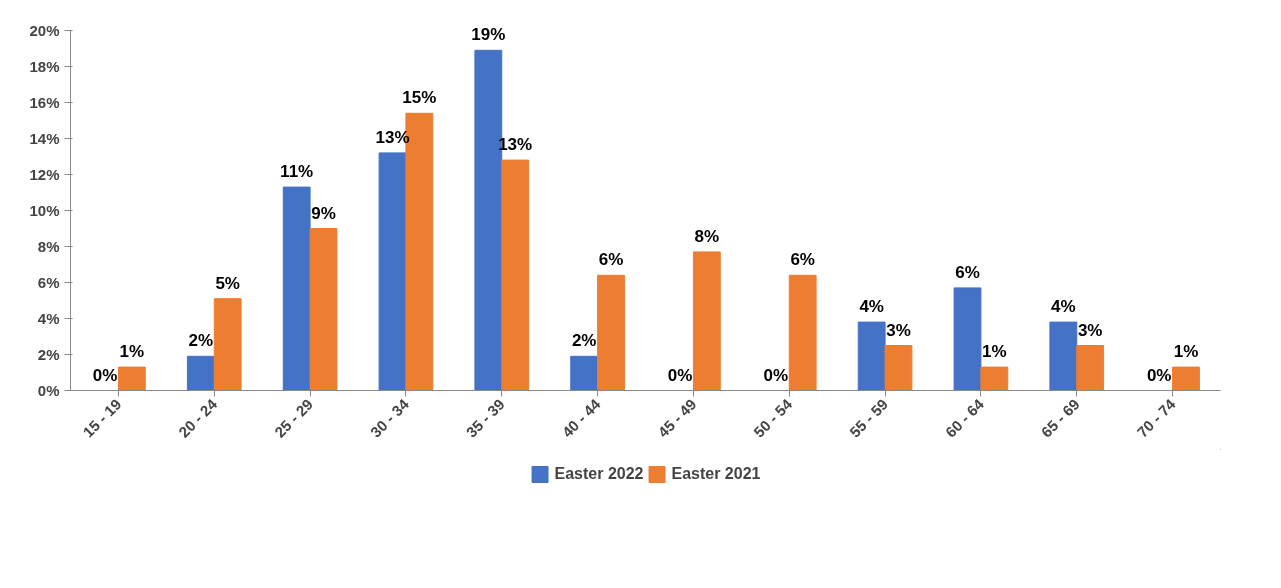  Describe the element at coordinates (44, 30) in the screenshot. I see `y-tick-label: 20%` at that location.